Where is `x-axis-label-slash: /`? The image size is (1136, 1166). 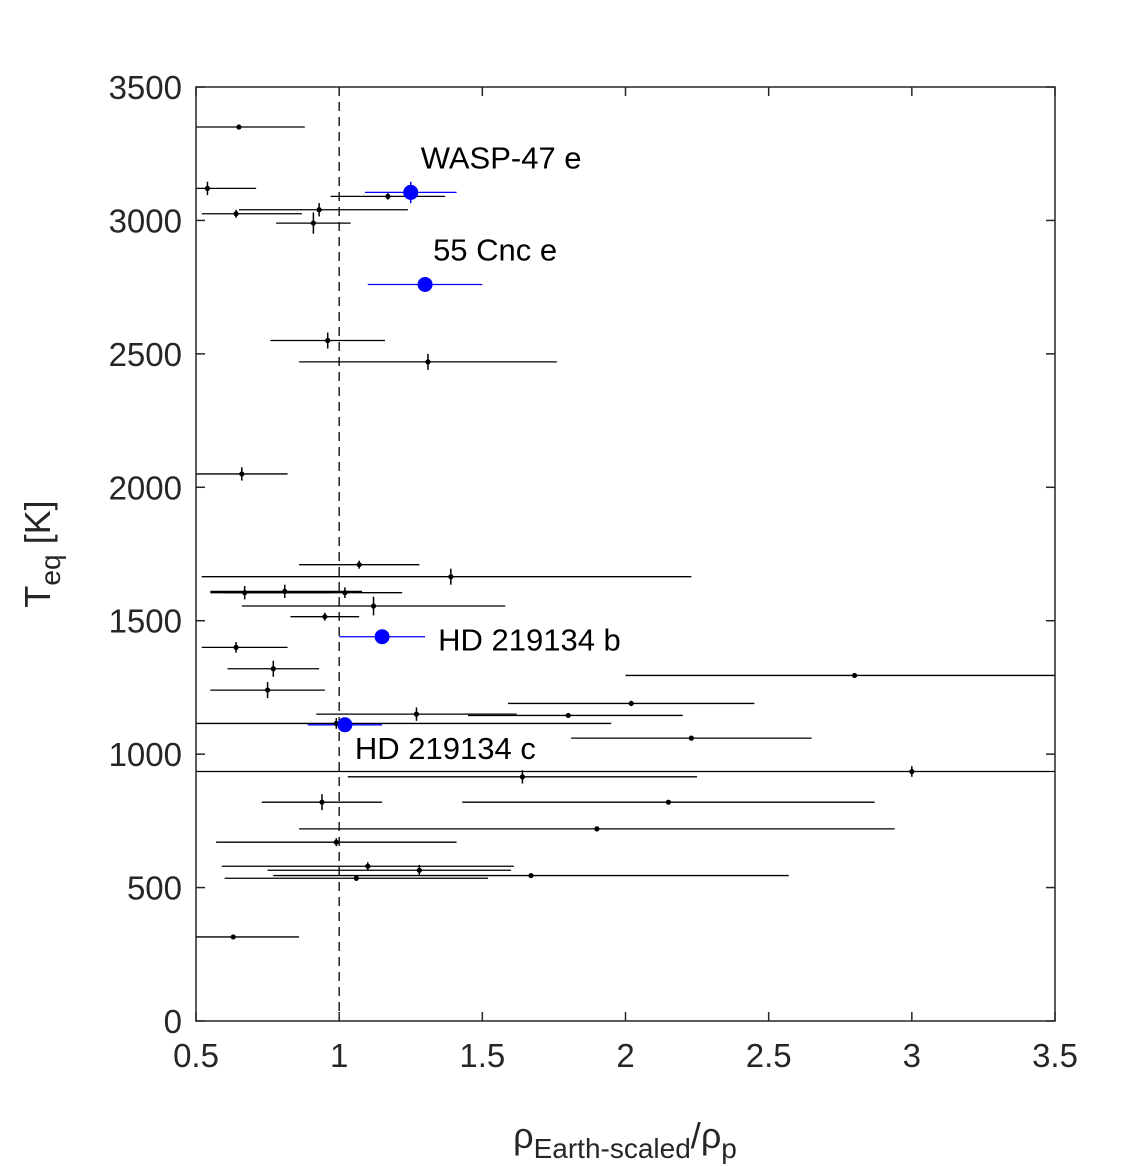 x-axis-label-slash: / is located at coordinates (696, 1135).